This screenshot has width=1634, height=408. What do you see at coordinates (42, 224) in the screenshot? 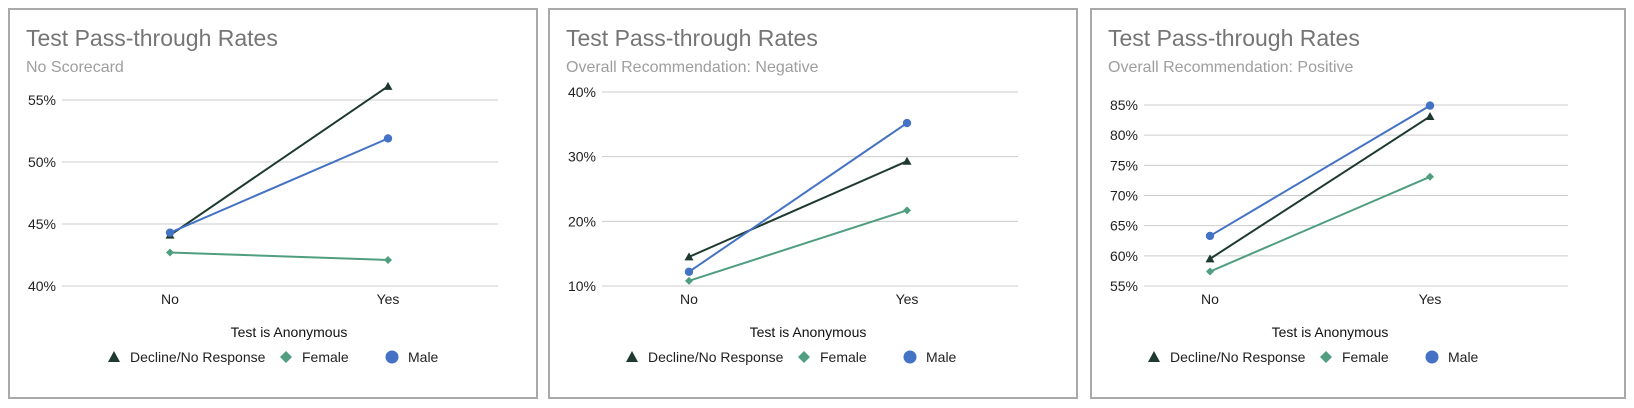
I see `y-tick-label: 45%` at bounding box center [42, 224].